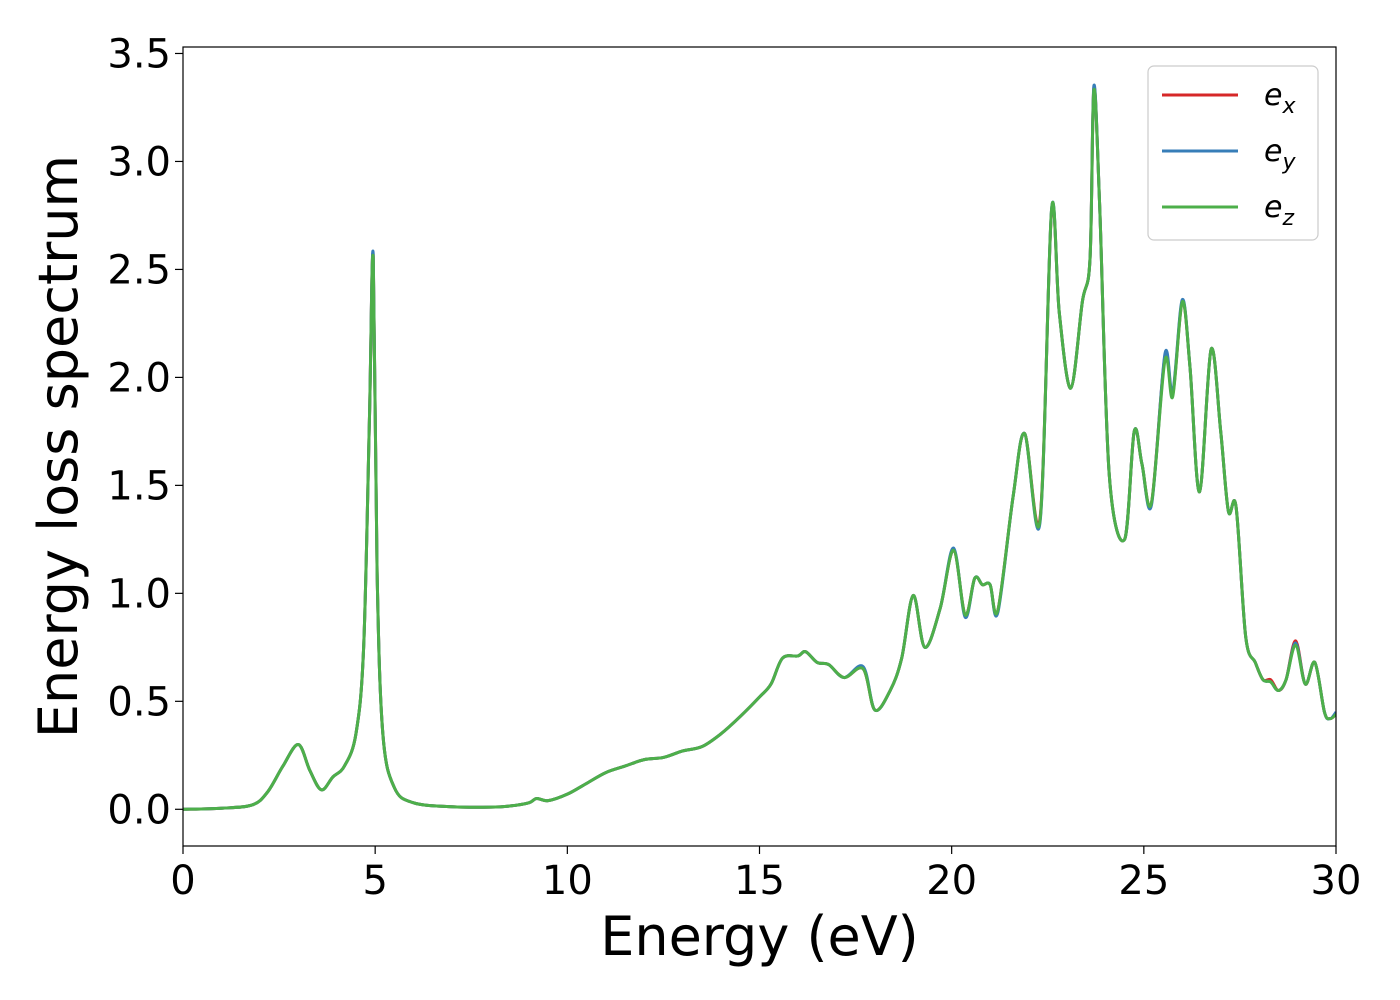 The height and width of the screenshot is (1000, 1400). I want to click on legend-box, so click(1233, 153).